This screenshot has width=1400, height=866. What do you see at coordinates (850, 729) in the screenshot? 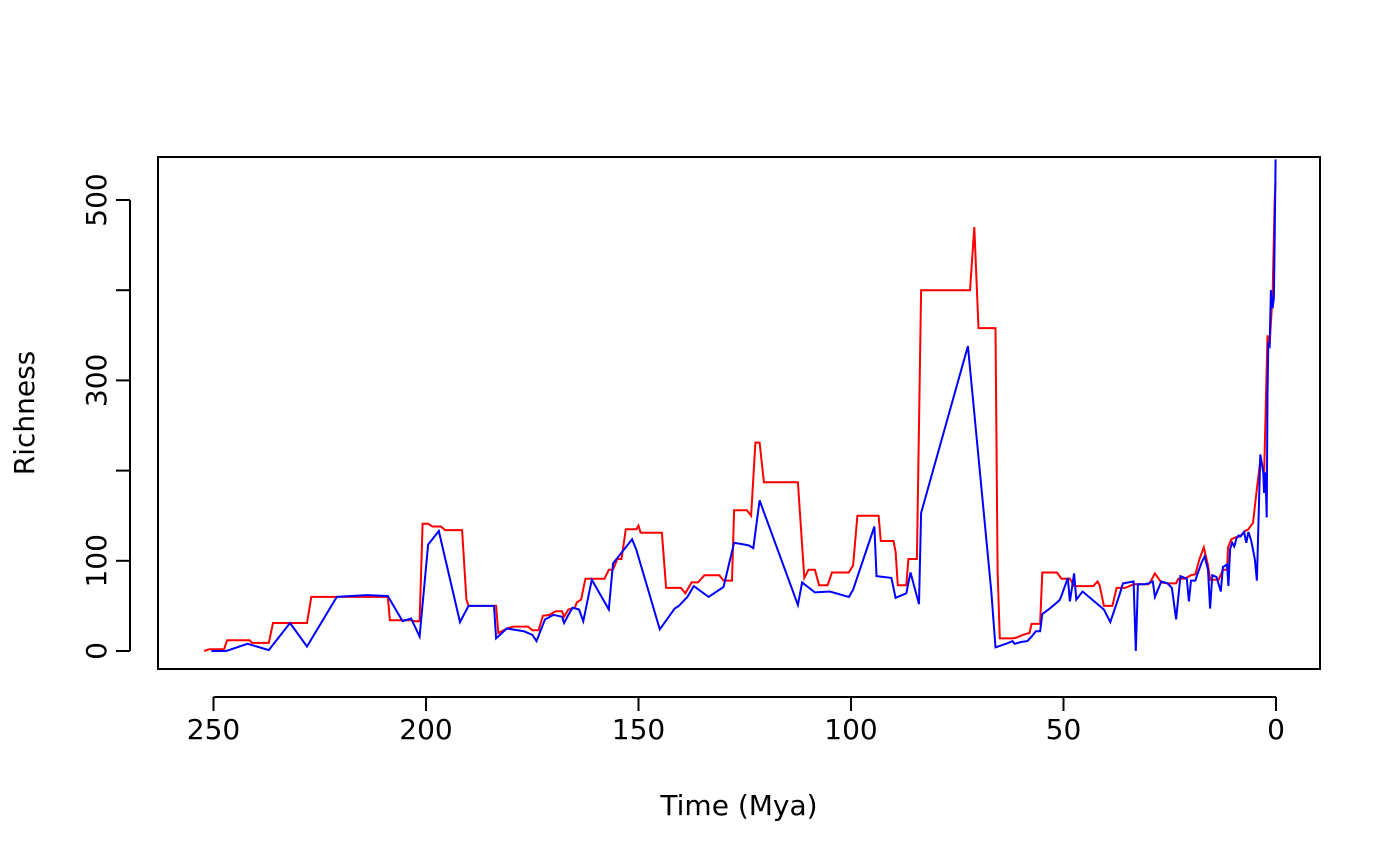
I see `x-tick-label: 100` at bounding box center [850, 729].